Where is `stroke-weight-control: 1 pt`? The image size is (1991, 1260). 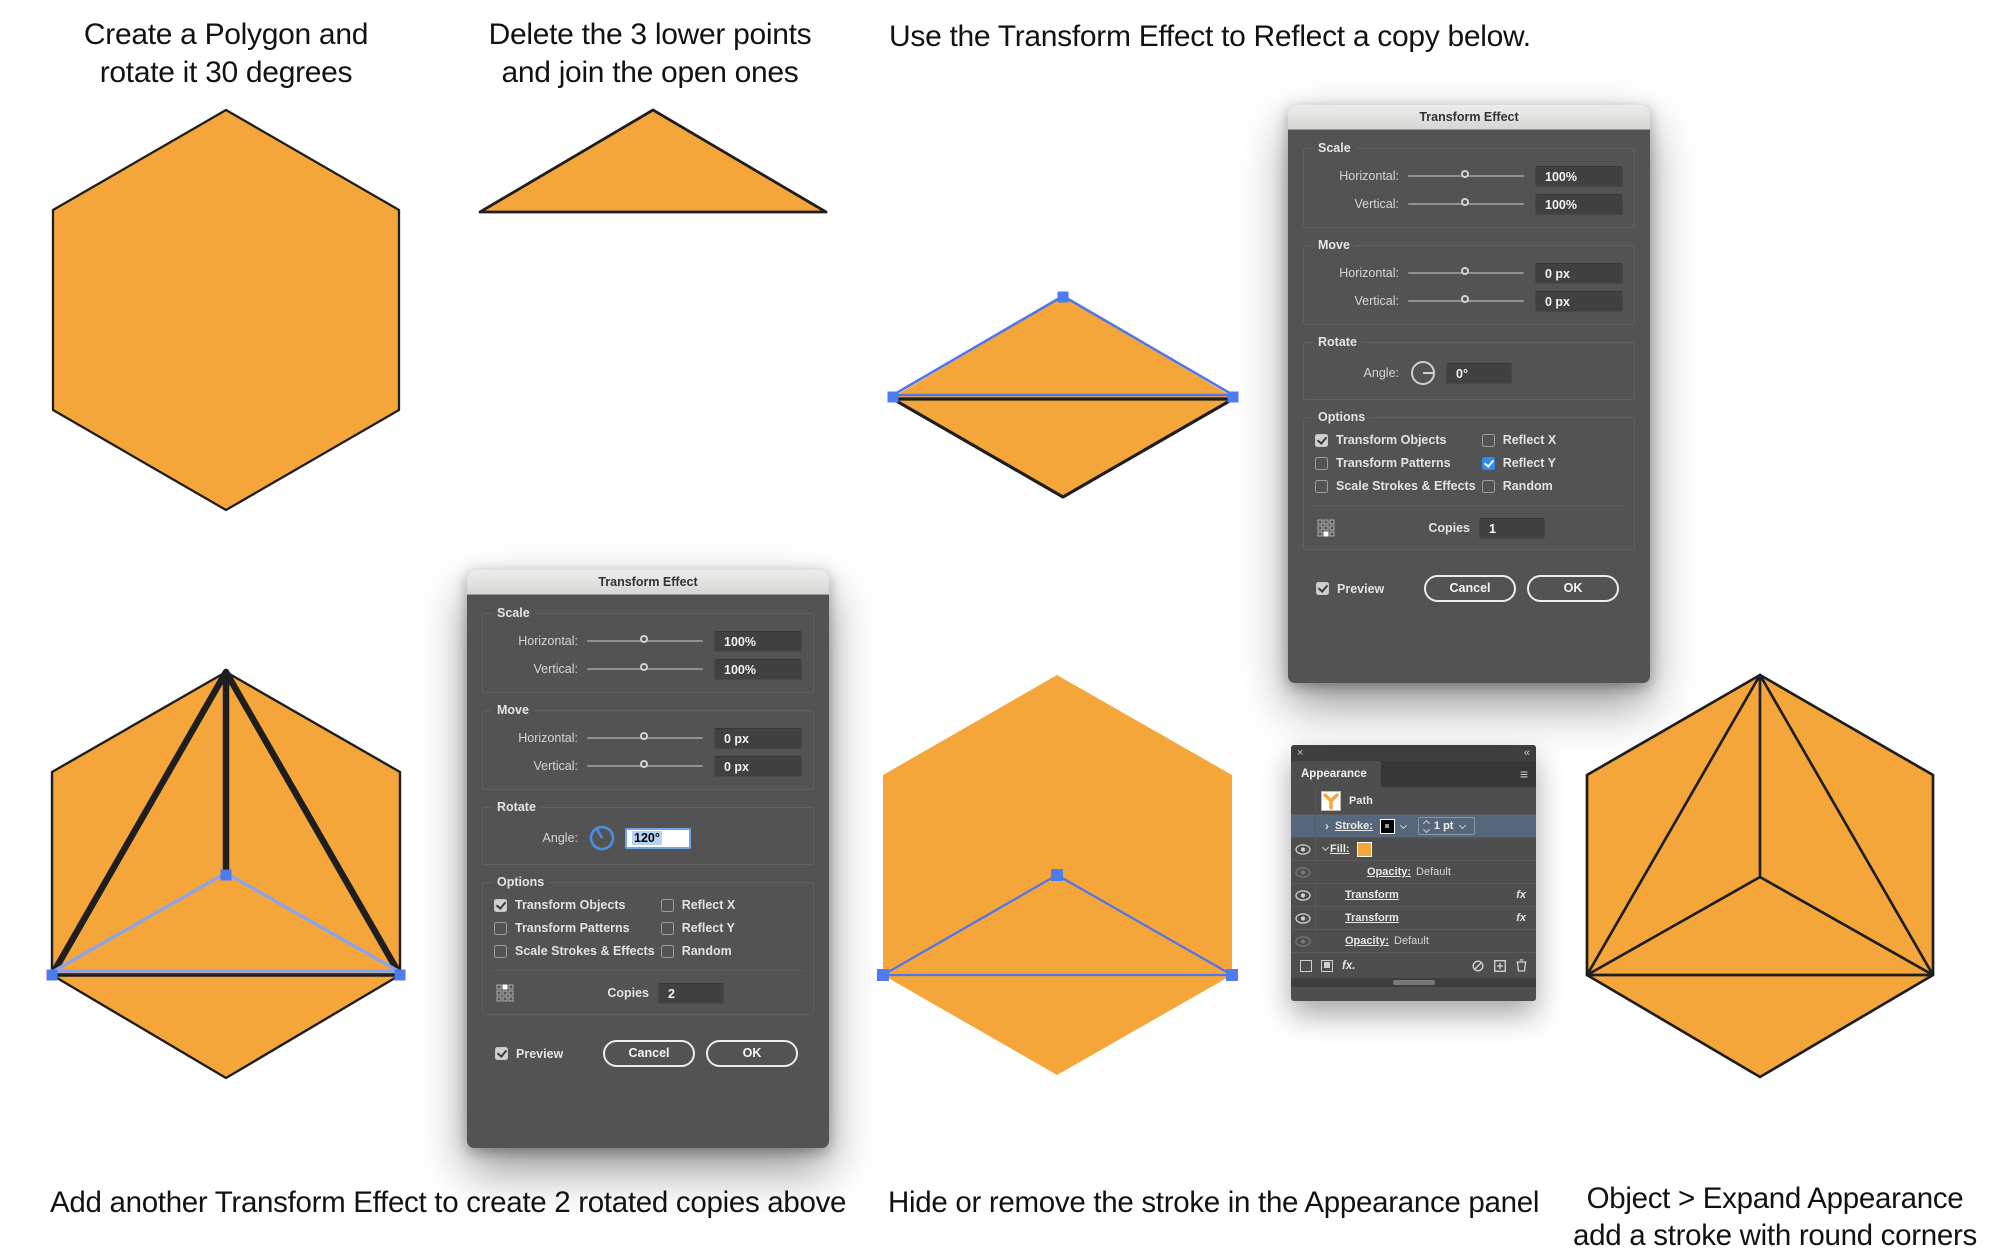
stroke-weight-control: 1 pt is located at coordinates (1446, 826).